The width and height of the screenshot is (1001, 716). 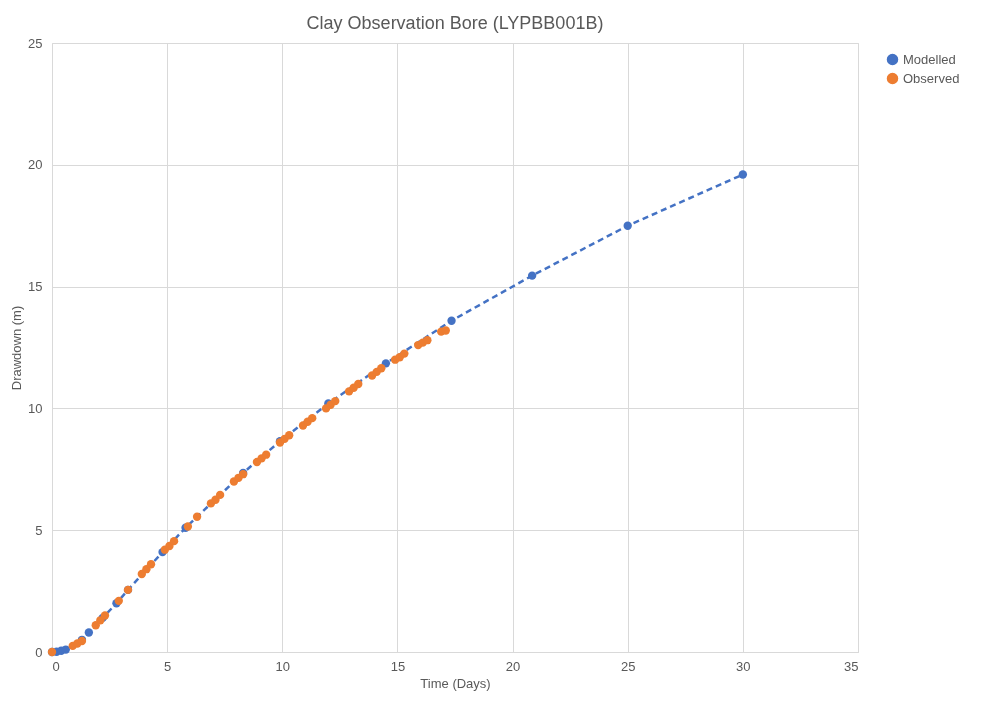 What do you see at coordinates (39, 530) in the screenshot?
I see `y-tick-label: 5` at bounding box center [39, 530].